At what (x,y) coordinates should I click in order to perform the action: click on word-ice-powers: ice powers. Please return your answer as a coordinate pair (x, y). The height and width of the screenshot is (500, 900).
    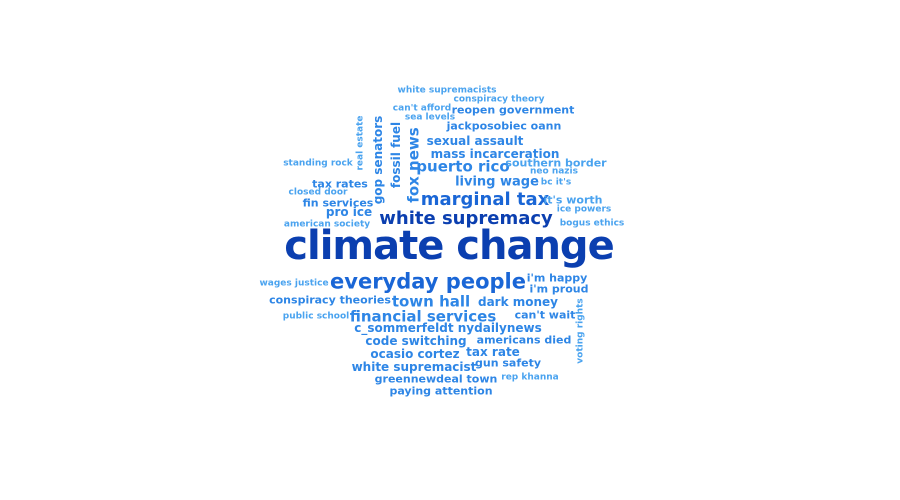
    Looking at the image, I should click on (584, 209).